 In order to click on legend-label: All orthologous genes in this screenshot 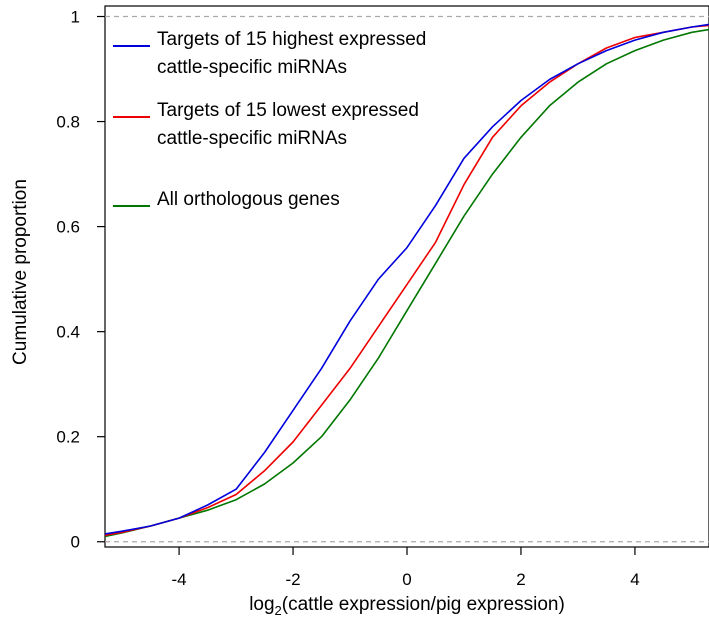, I will do `click(248, 199)`.